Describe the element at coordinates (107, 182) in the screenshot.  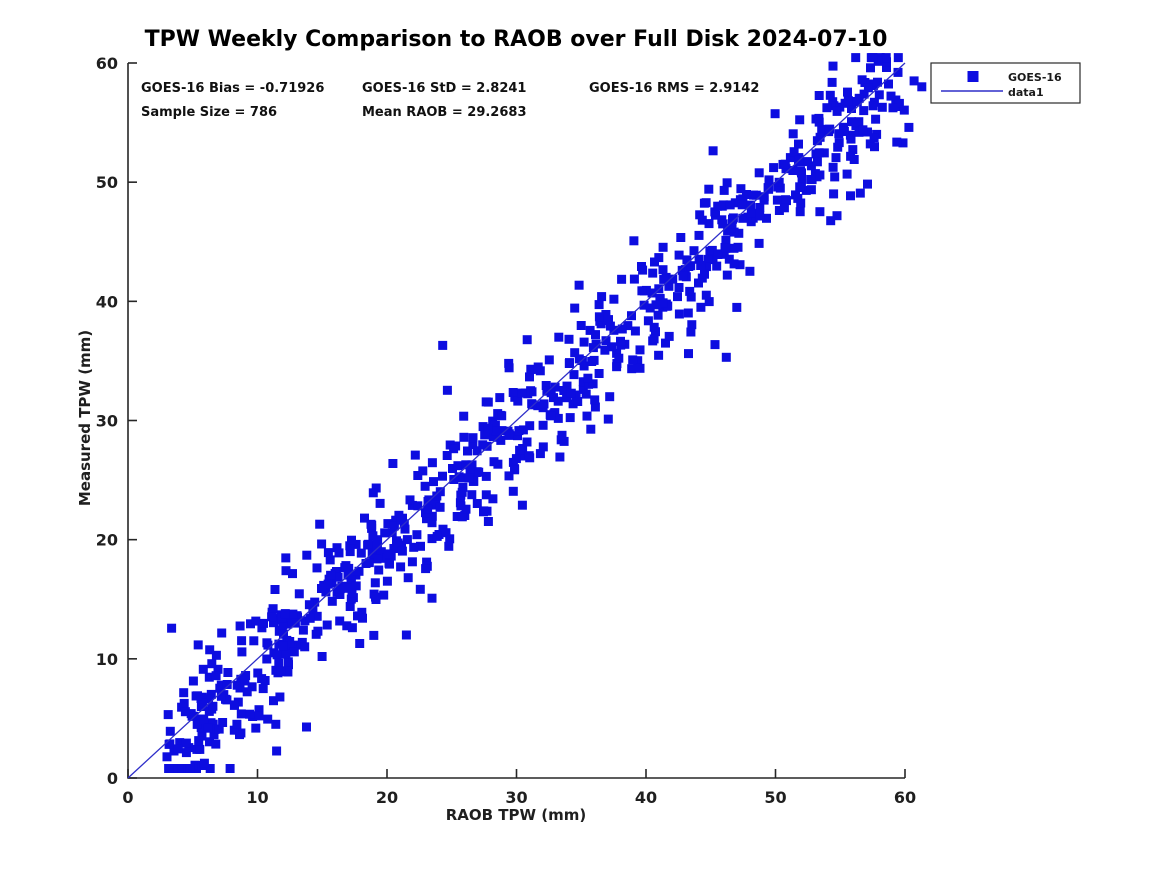
I see `y-tick-label: 50` at that location.